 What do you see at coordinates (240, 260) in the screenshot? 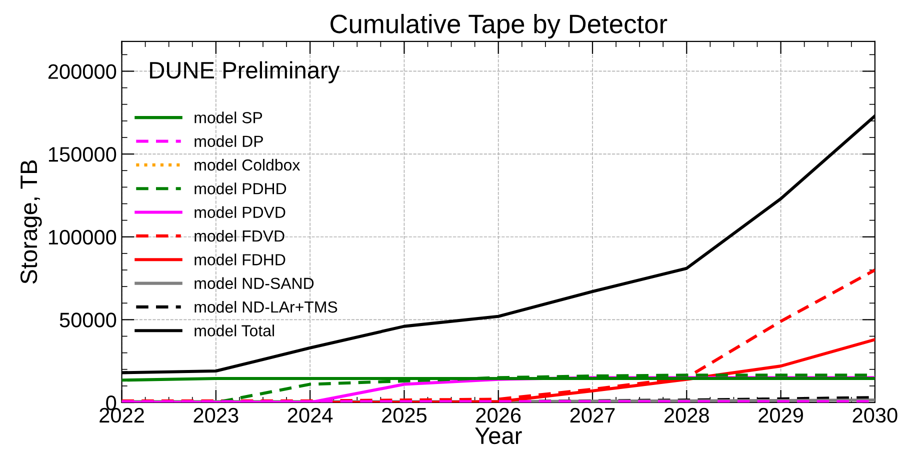
I see `legend-label: model FDHD` at bounding box center [240, 260].